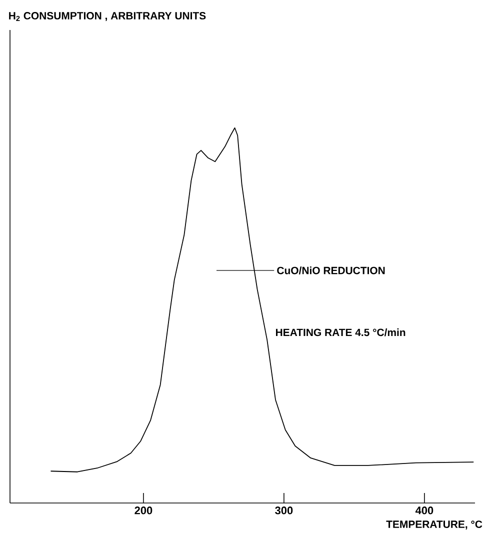  I want to click on x-tick-label: 400, so click(424, 510).